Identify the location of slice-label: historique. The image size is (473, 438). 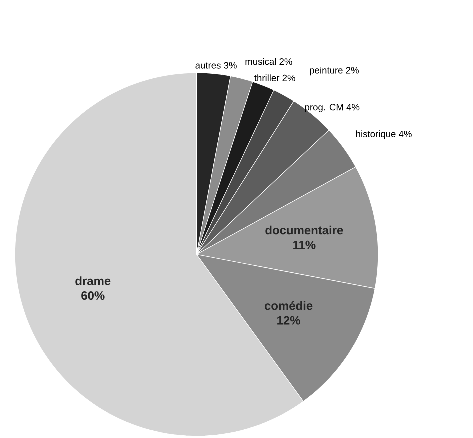
(376, 135).